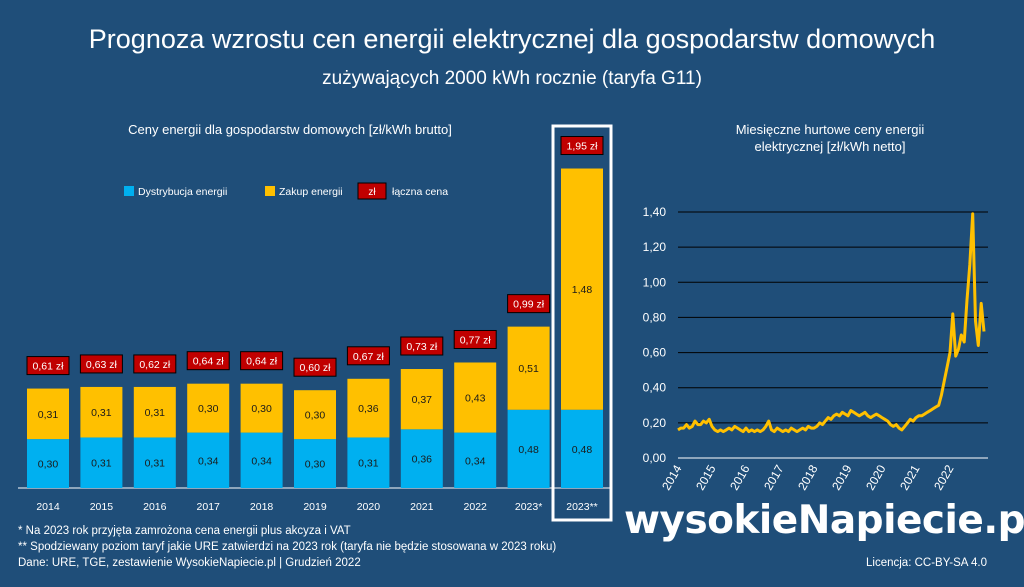 The width and height of the screenshot is (1024, 587). What do you see at coordinates (582, 323) in the screenshot?
I see `highlight-frame` at bounding box center [582, 323].